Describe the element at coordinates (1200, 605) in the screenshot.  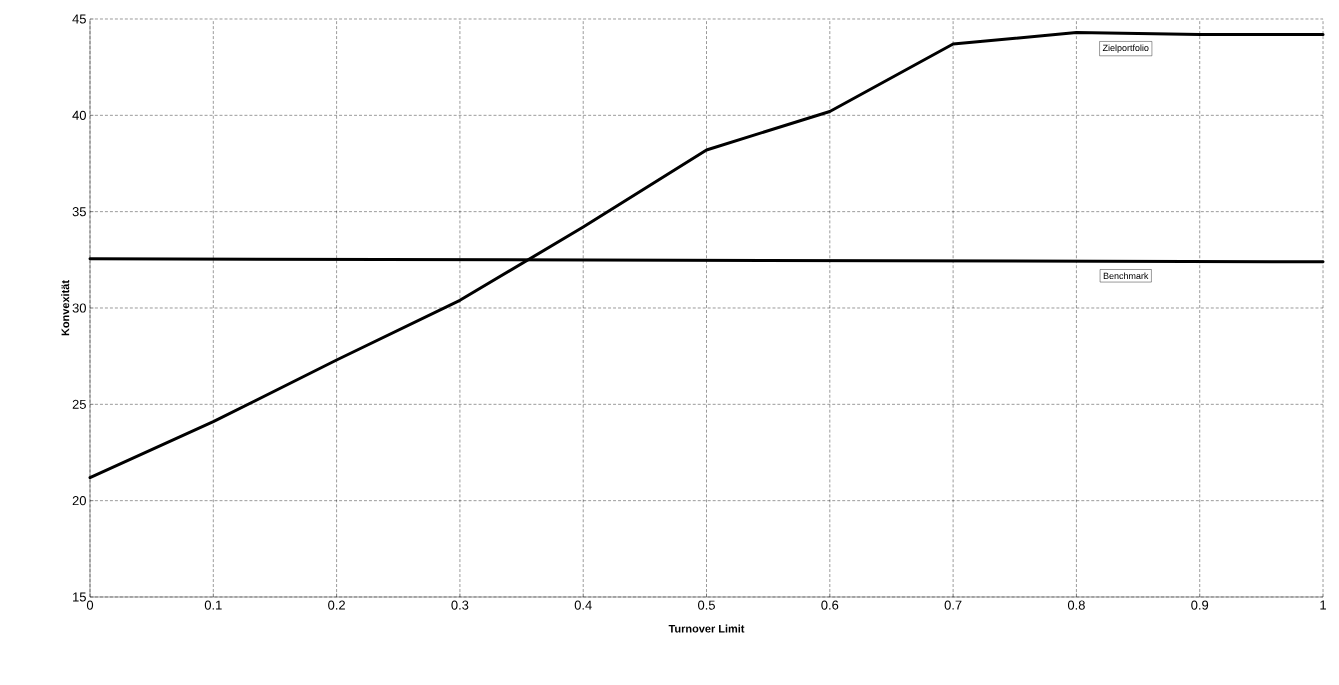
I see `x-tick-label: 0.9` at that location.